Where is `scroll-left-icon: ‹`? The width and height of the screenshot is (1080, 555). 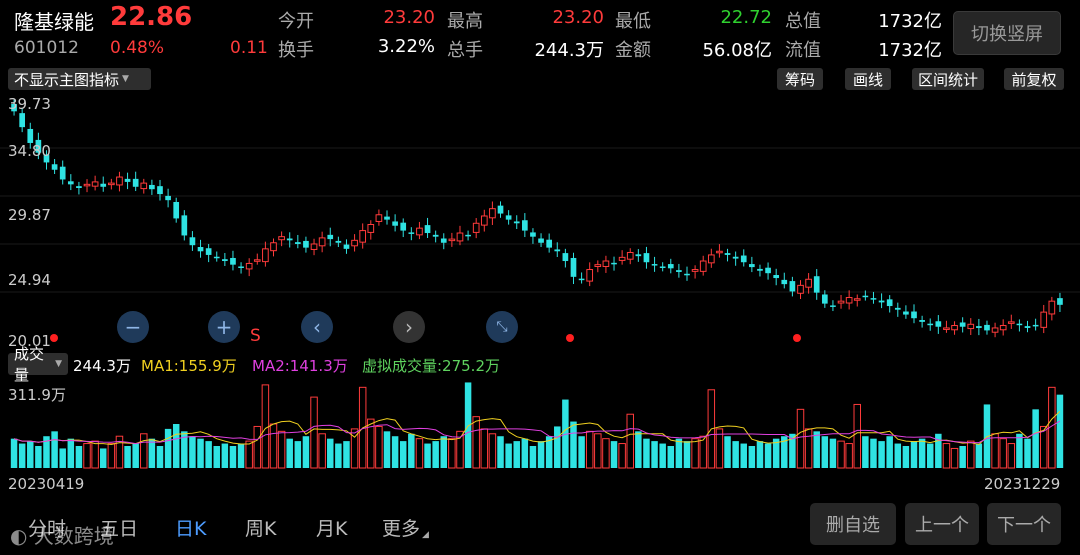
scroll-left-icon: ‹ is located at coordinates (317, 327).